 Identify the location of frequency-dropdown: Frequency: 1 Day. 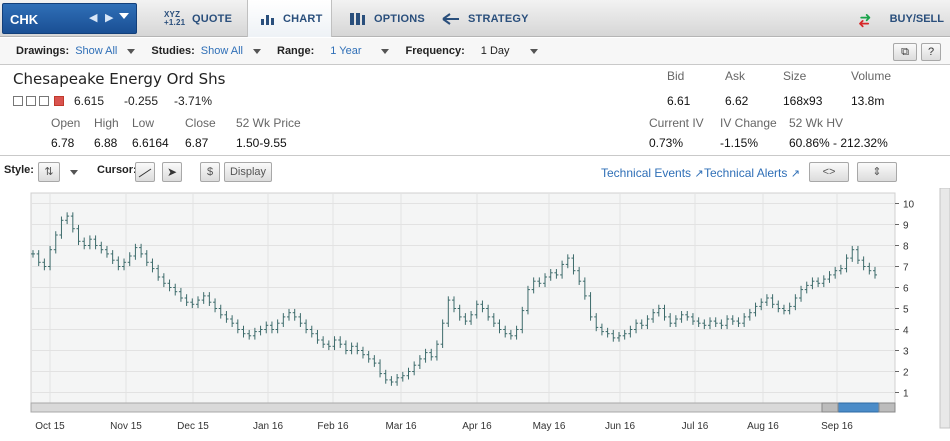
(471, 51).